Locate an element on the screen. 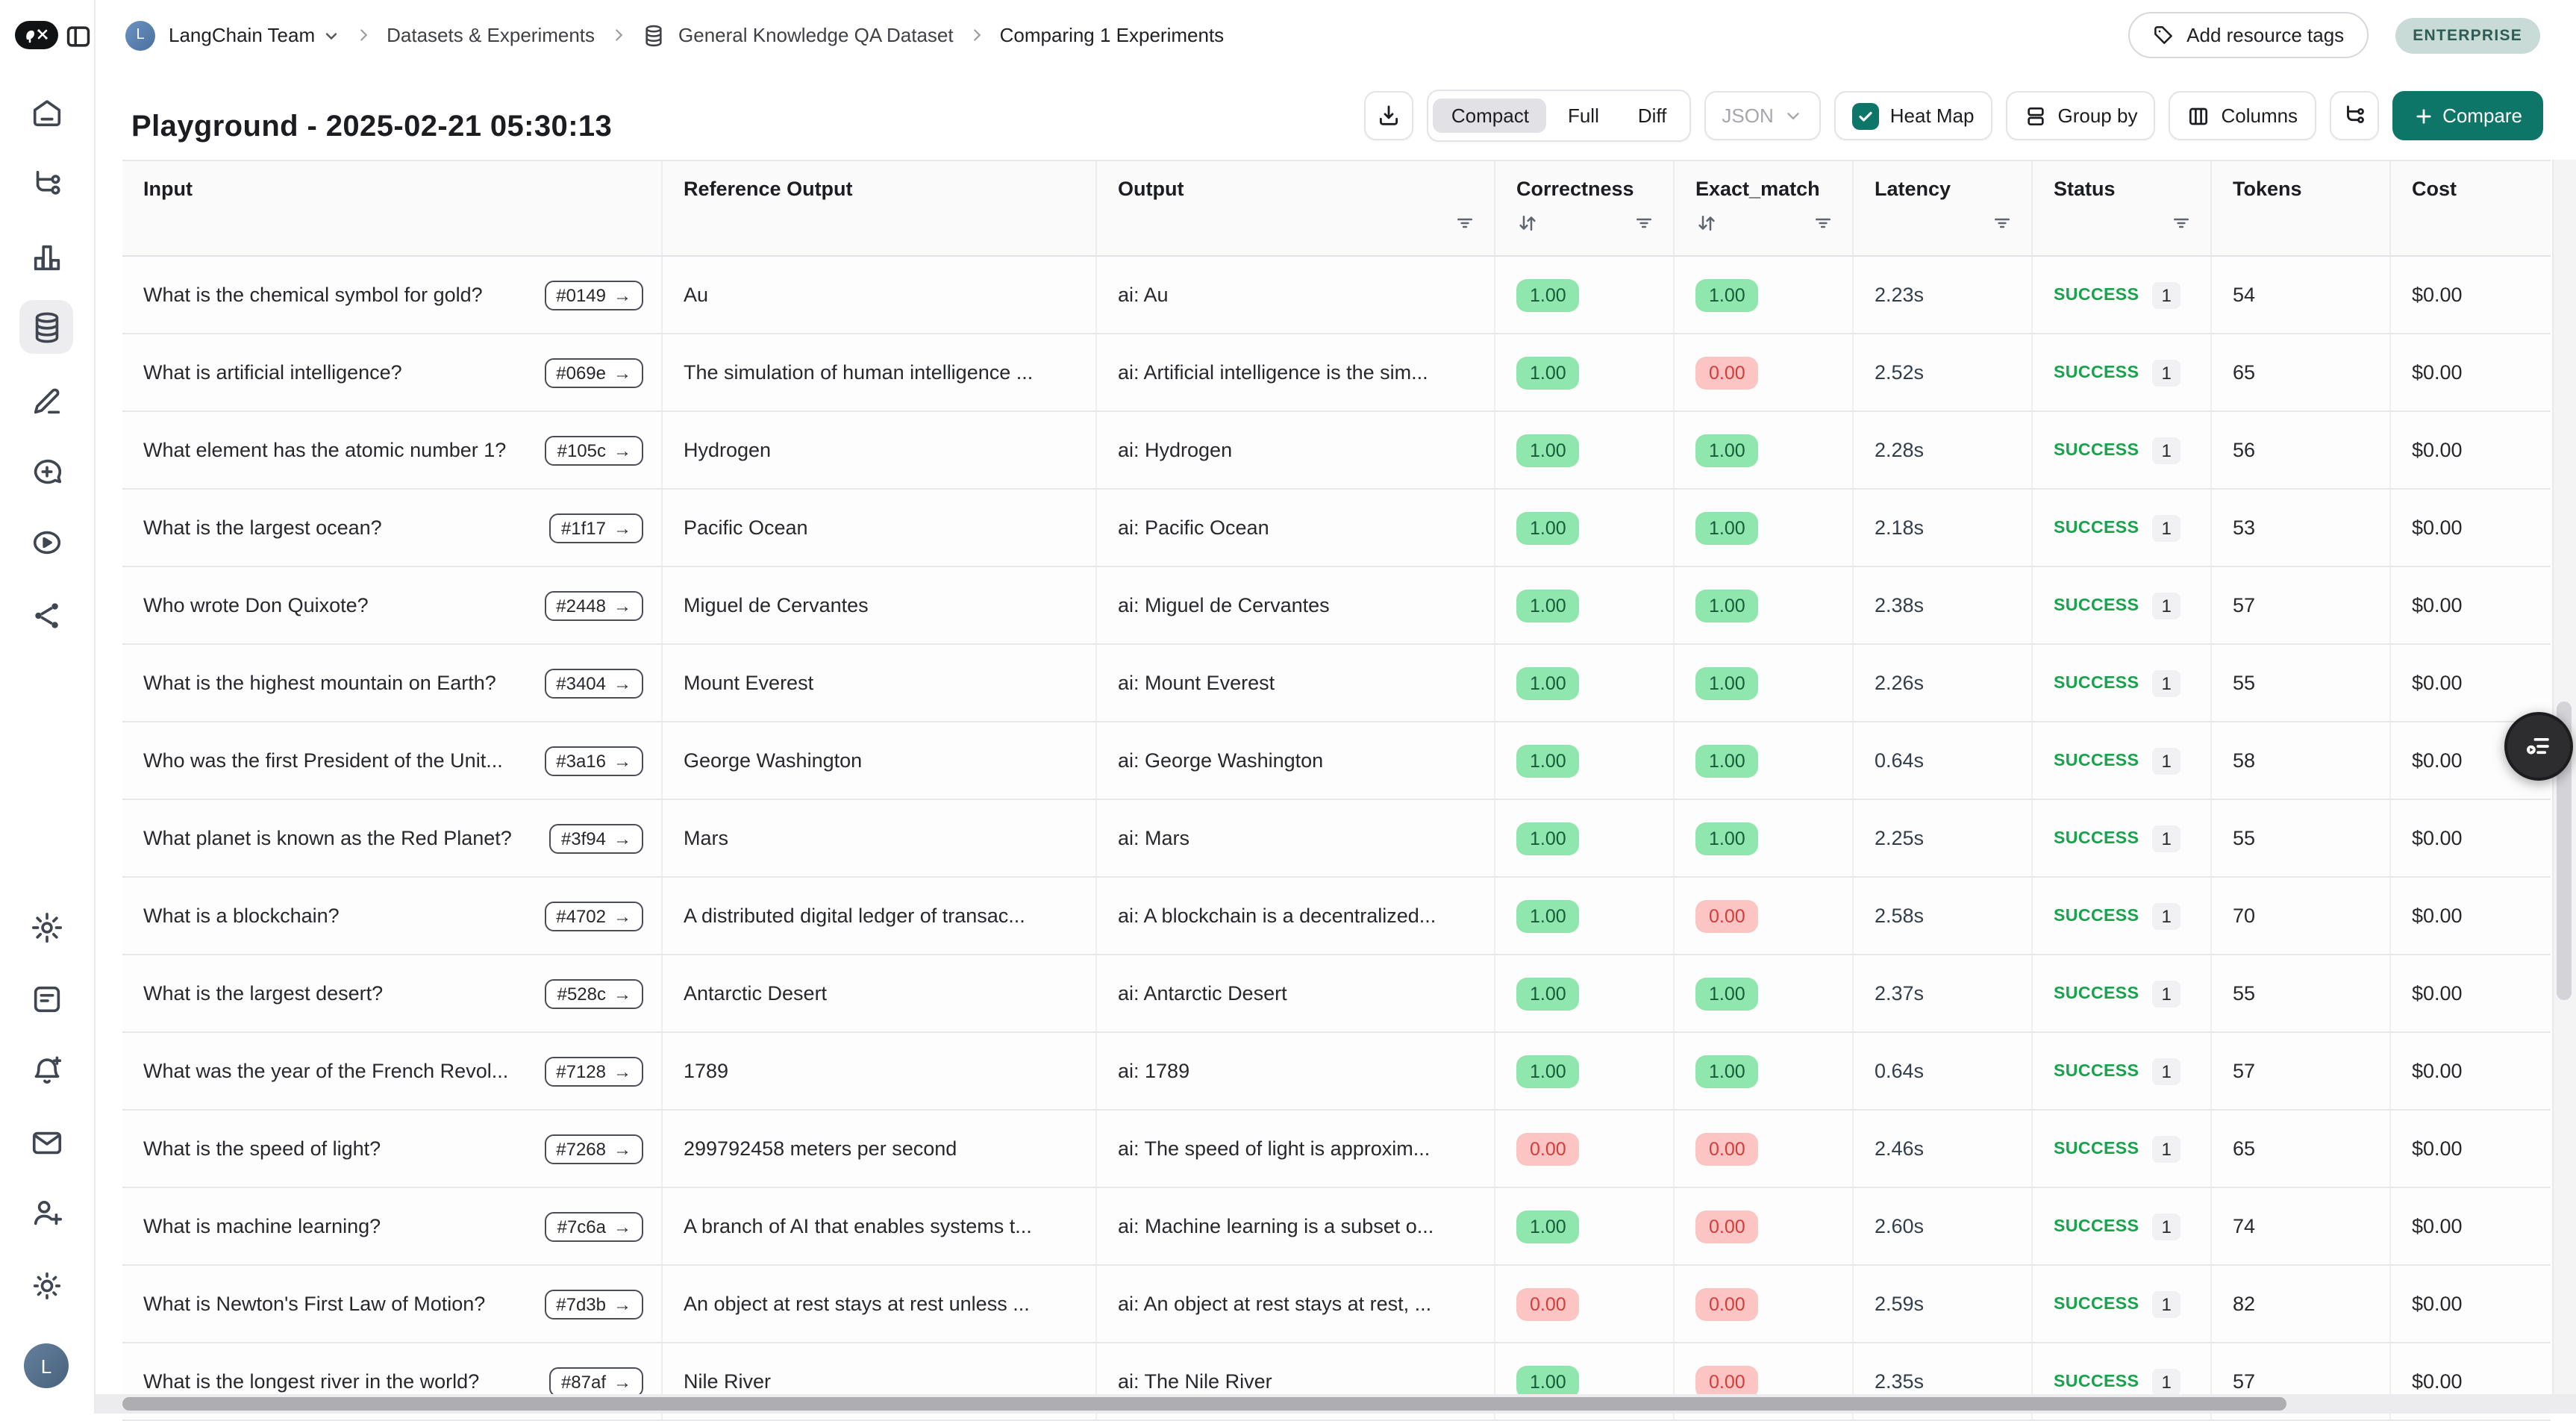 The width and height of the screenshot is (2576, 1421). reference-output-text: Hydrogen is located at coordinates (728, 450).